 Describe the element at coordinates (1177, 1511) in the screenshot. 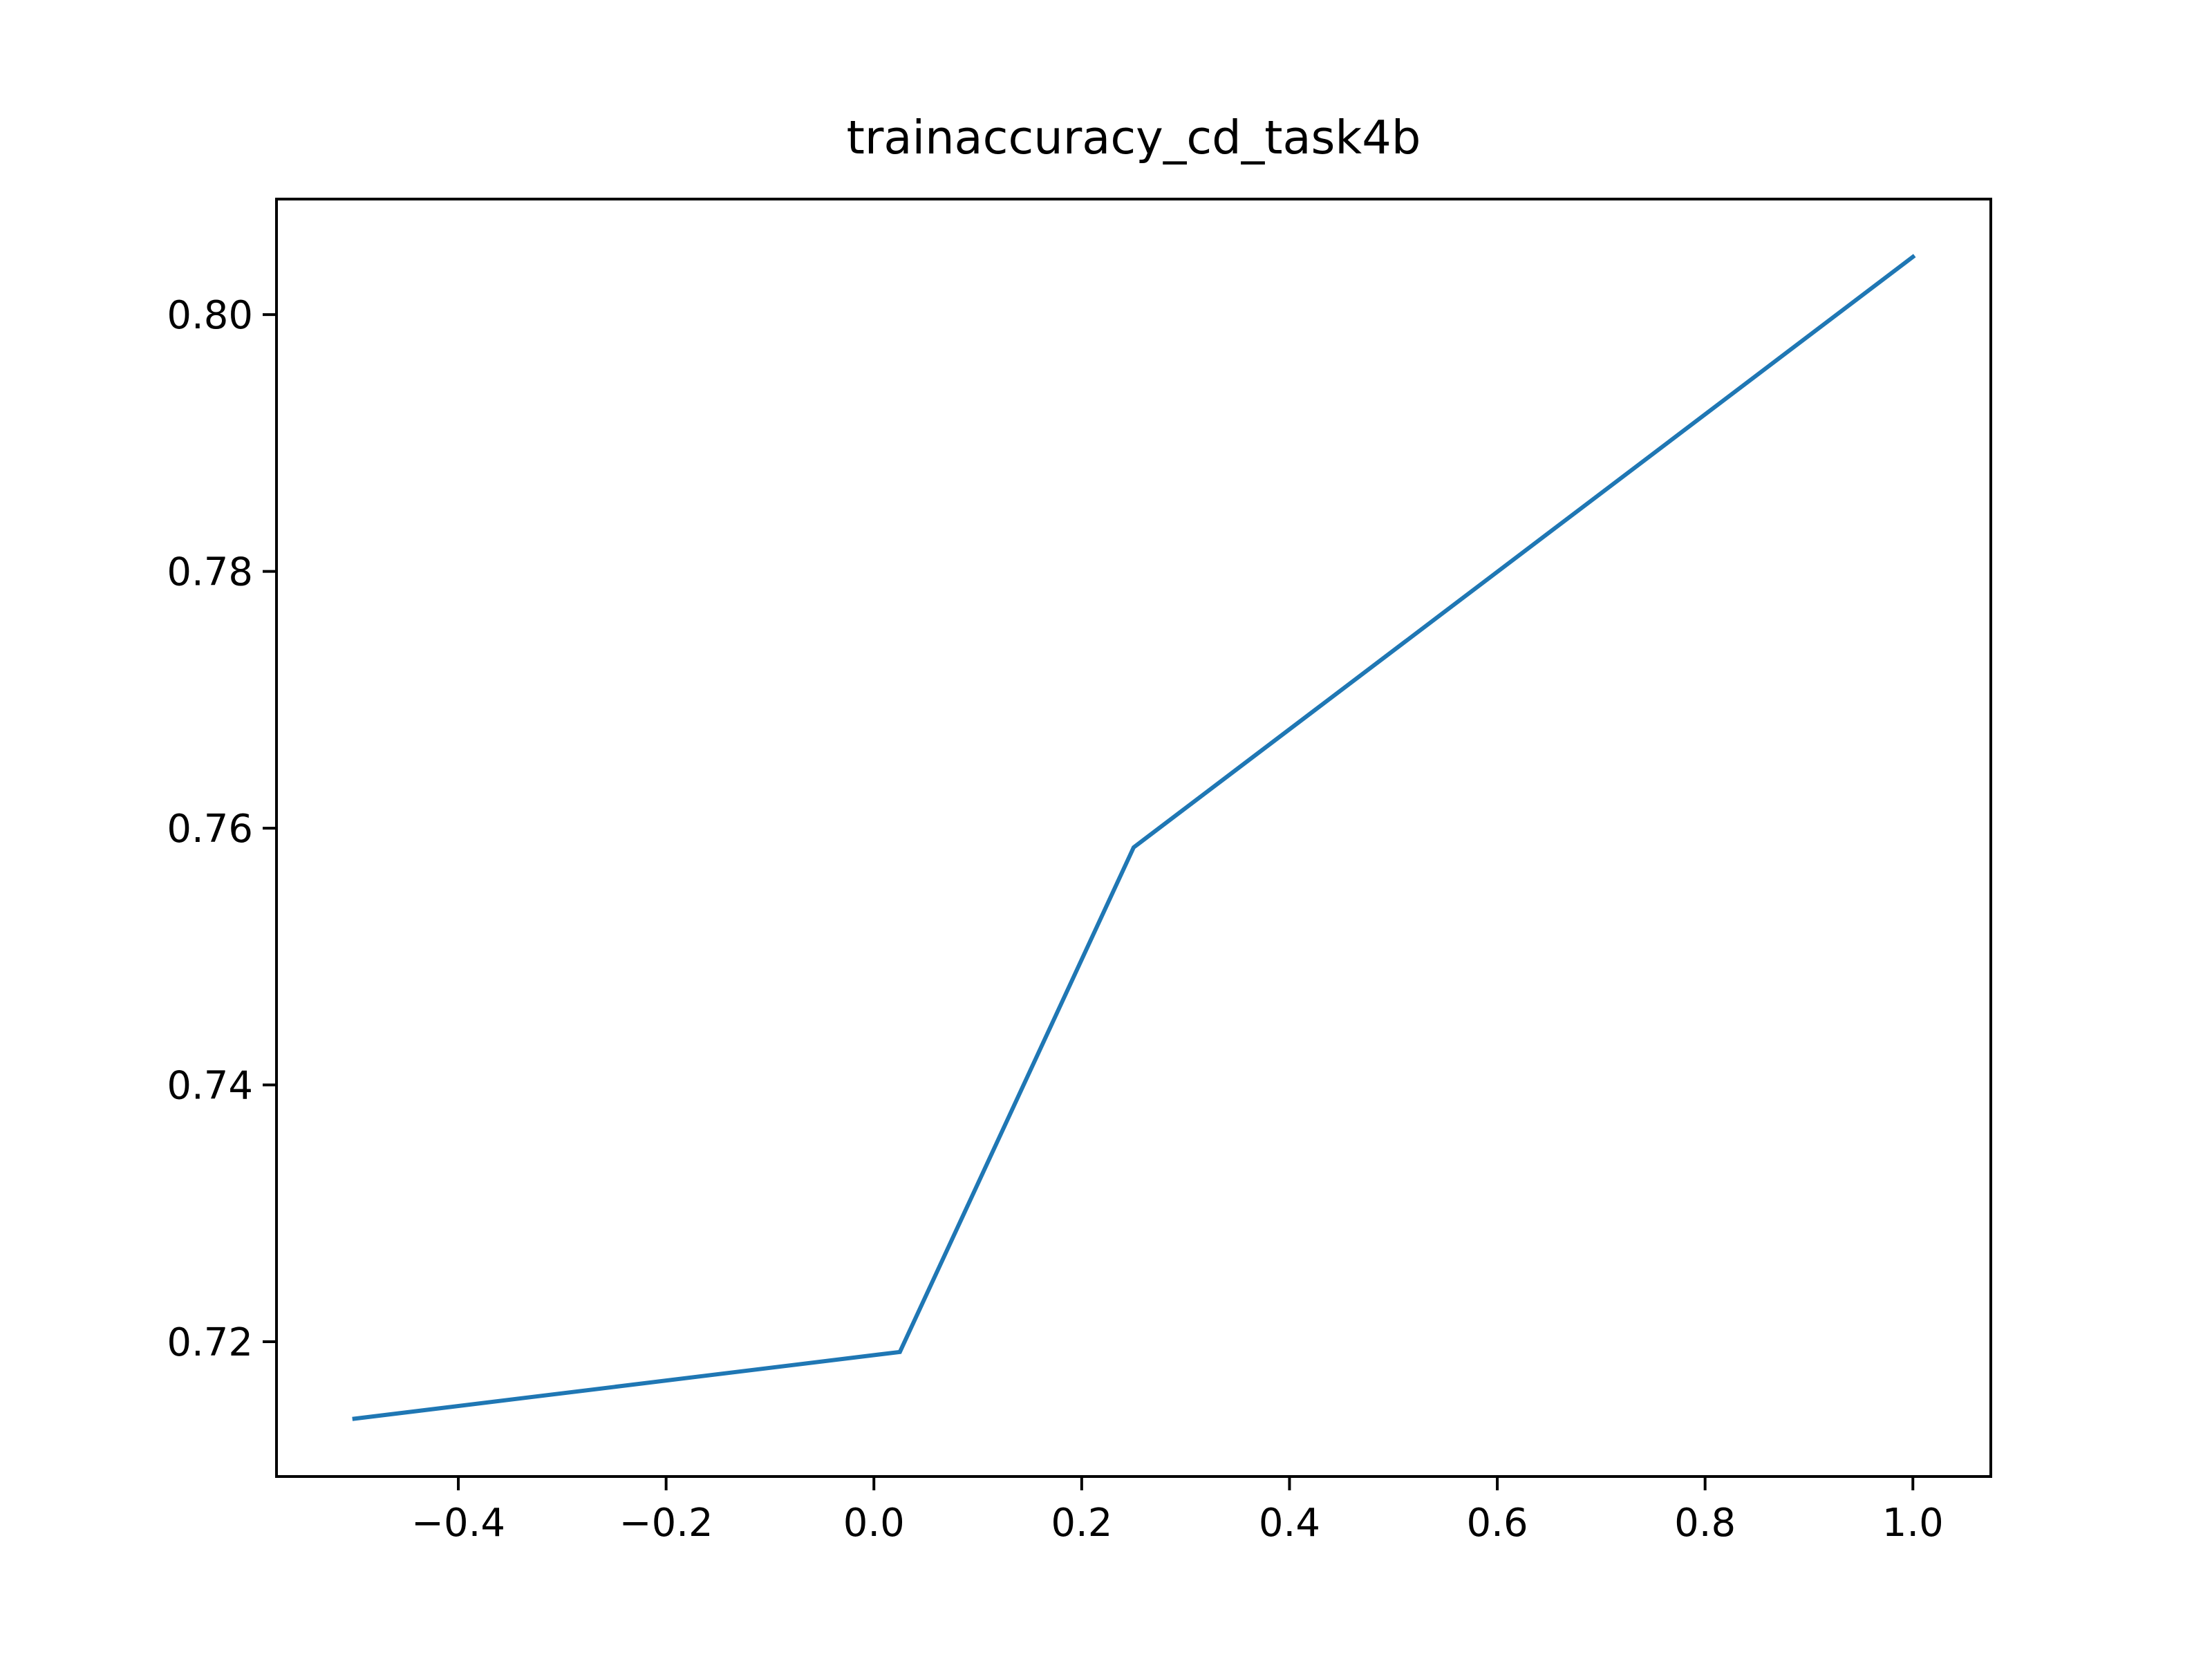

I see `x-axis: −0.4 −0.2 0.0 0.2 0.4 0.6 0.8 1.0` at that location.